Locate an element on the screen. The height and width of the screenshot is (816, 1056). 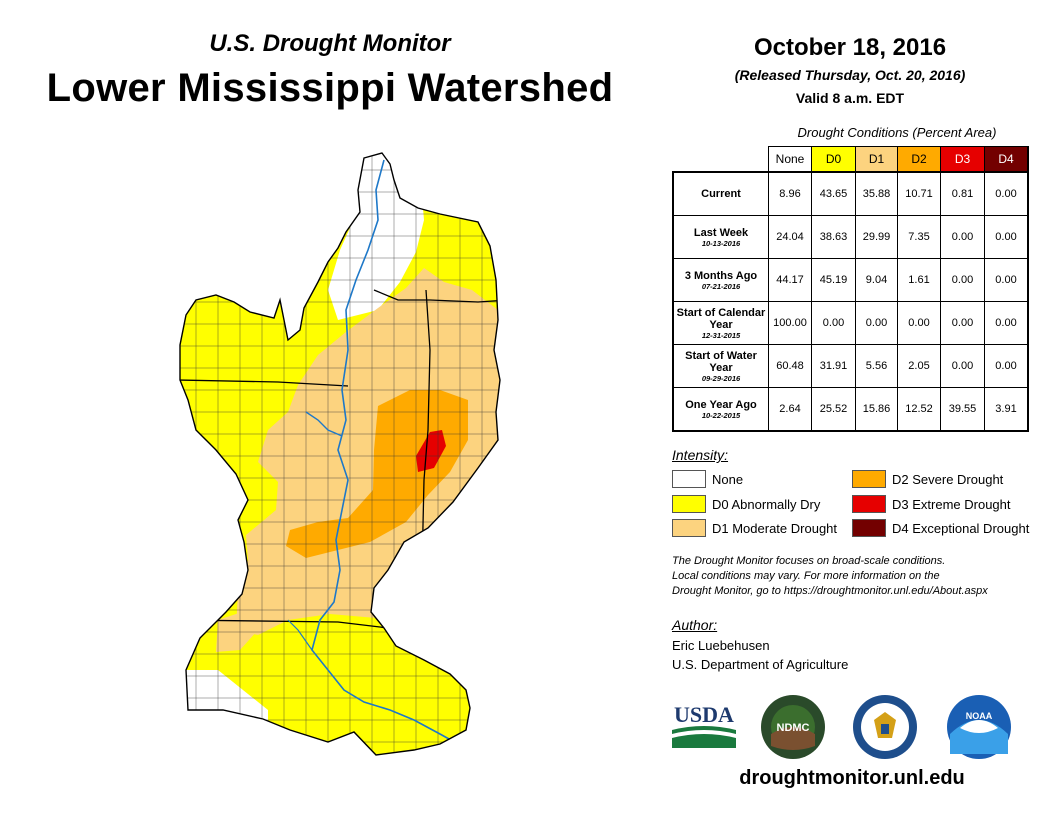
red-river is located at coordinates (300, 635).